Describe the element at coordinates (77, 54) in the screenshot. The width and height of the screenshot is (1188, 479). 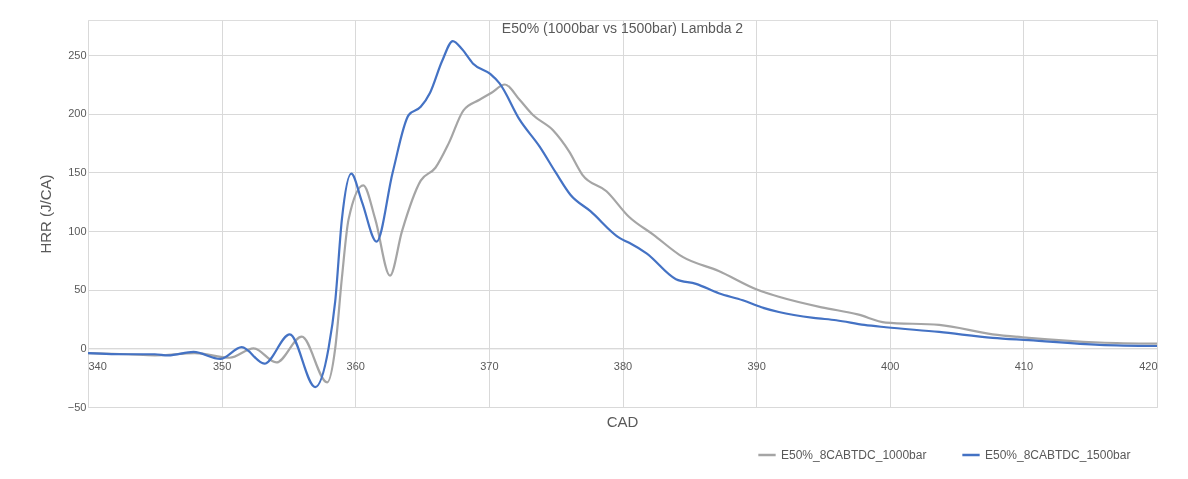
I see `y-tick-label: 250` at that location.